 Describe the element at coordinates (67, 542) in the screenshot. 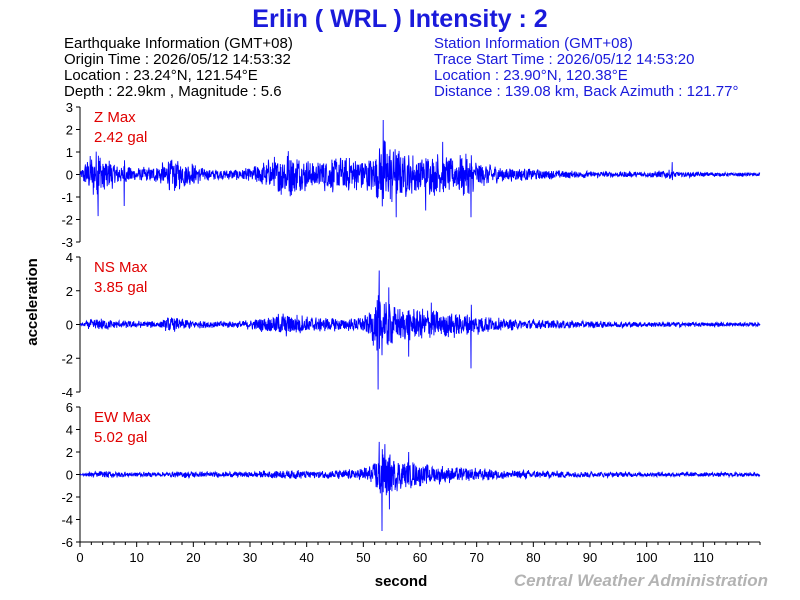

I see `y-tick-label: -6` at that location.